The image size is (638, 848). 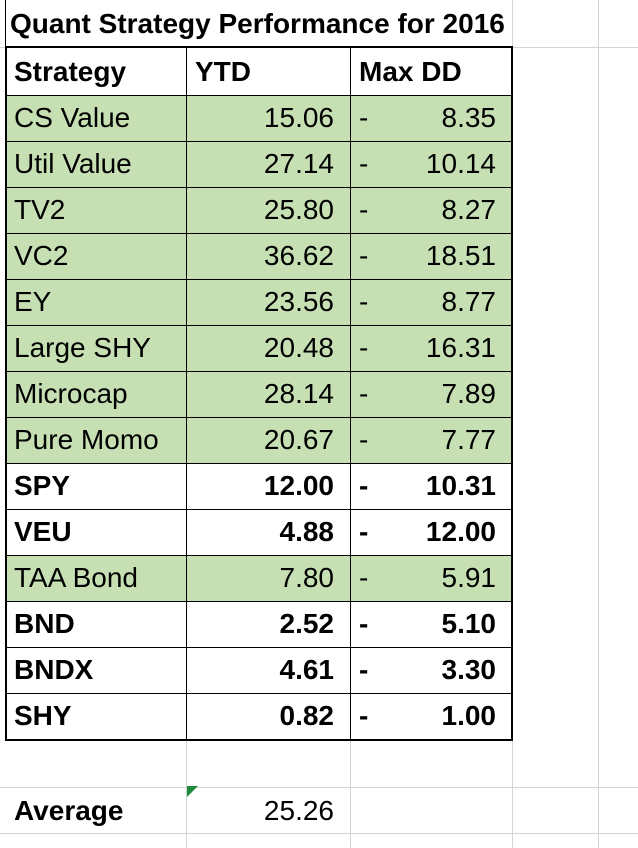 I want to click on strategy-name-cell: VC2, so click(x=96, y=256).